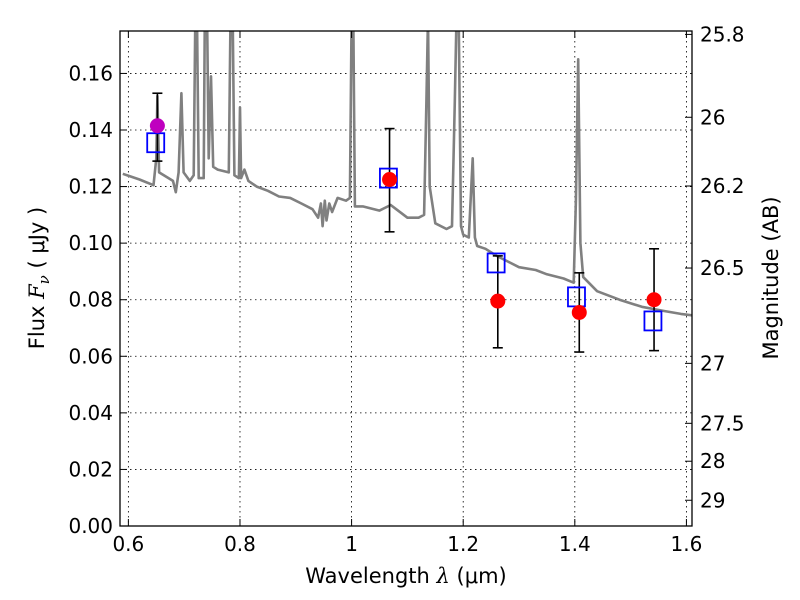 This screenshot has width=800, height=600. What do you see at coordinates (39, 278) in the screenshot?
I see `y-axis-label: Flux Fν ( μJy )` at bounding box center [39, 278].